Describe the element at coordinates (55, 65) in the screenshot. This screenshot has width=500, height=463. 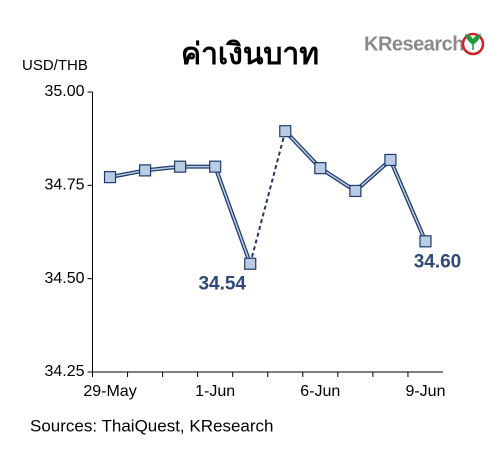
I see `y-axis-label: USD/THB` at that location.